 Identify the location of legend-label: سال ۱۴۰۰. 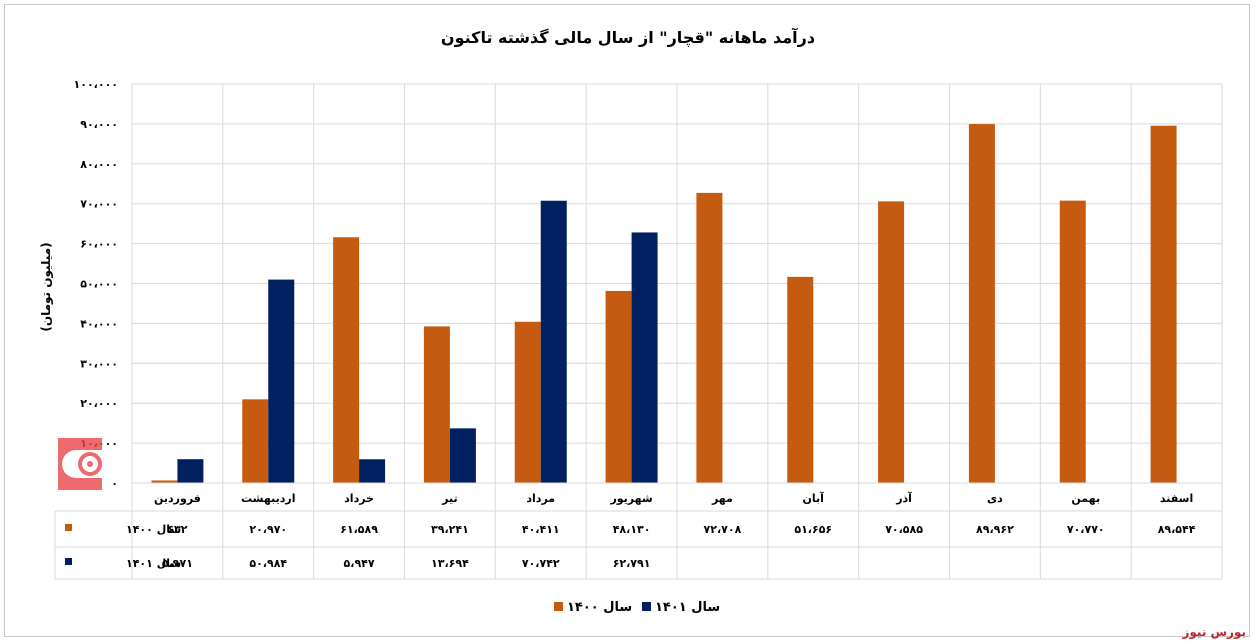
(599, 607).